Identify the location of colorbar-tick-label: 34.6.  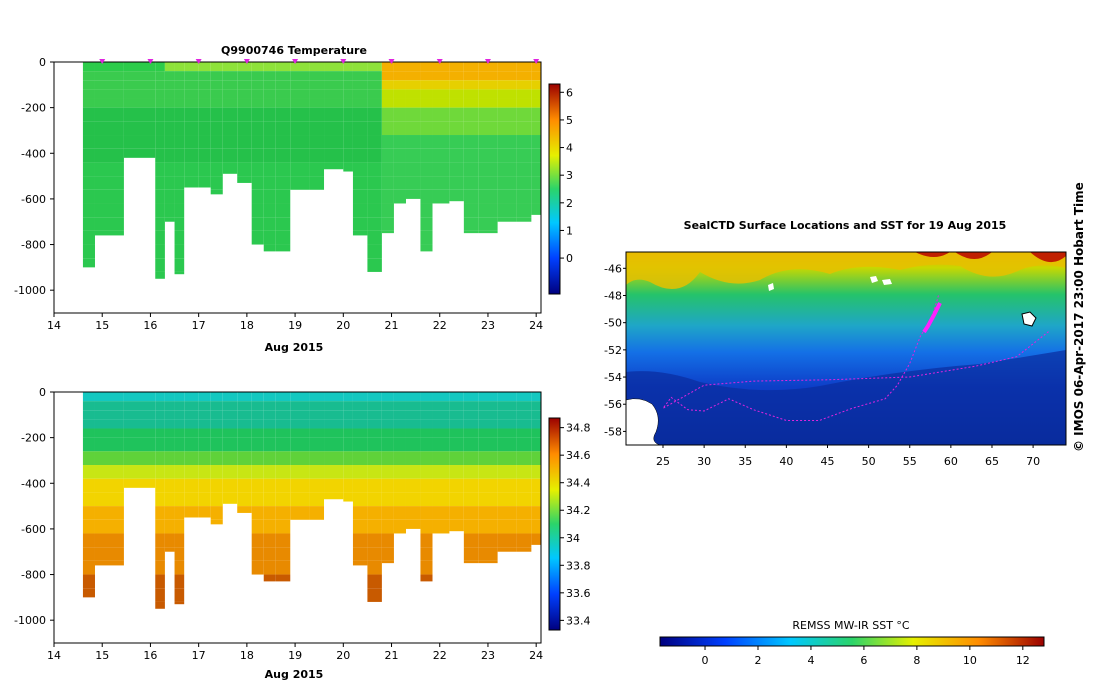
(578, 455).